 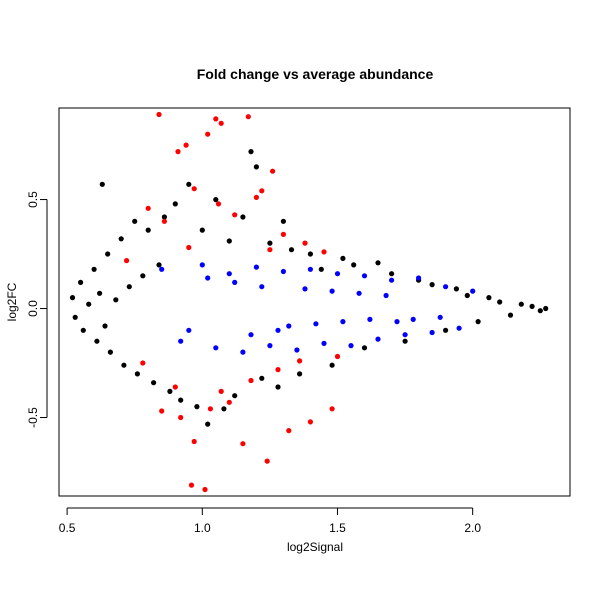 I want to click on y-tick-label: -0.5, so click(x=33, y=417).